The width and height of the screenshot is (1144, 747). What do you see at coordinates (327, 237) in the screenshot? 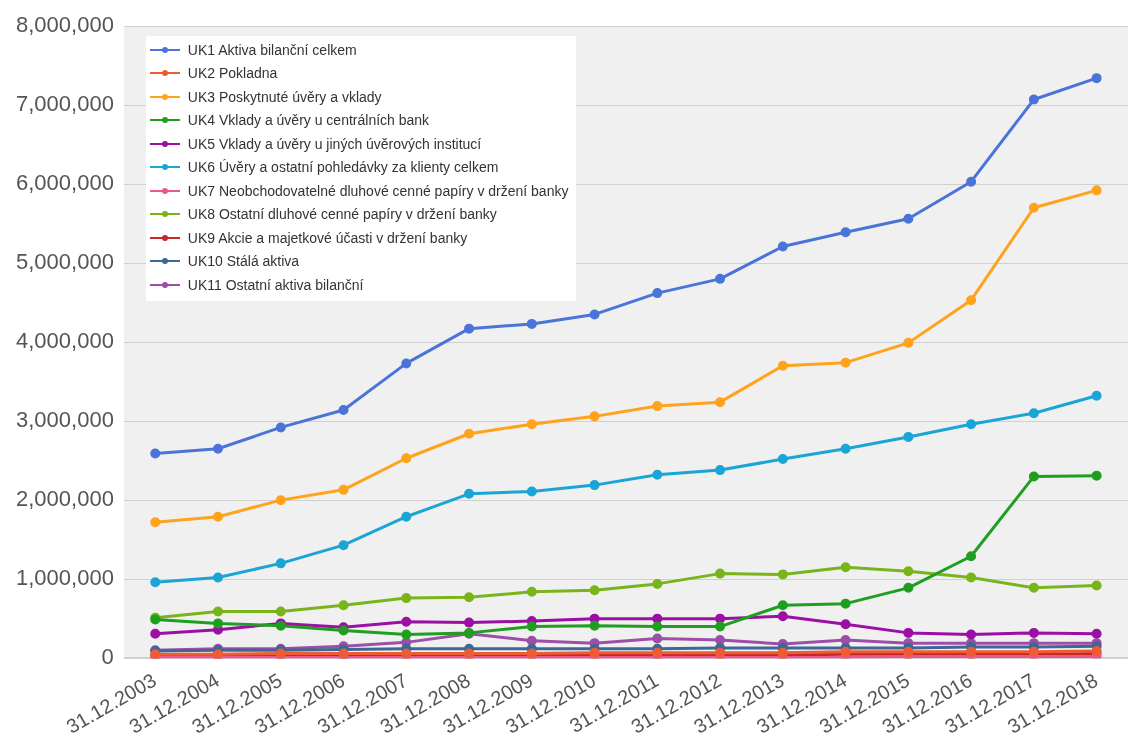
I see `legend-label: UK9 Akcie a majetkové účasti v držení banky` at bounding box center [327, 237].